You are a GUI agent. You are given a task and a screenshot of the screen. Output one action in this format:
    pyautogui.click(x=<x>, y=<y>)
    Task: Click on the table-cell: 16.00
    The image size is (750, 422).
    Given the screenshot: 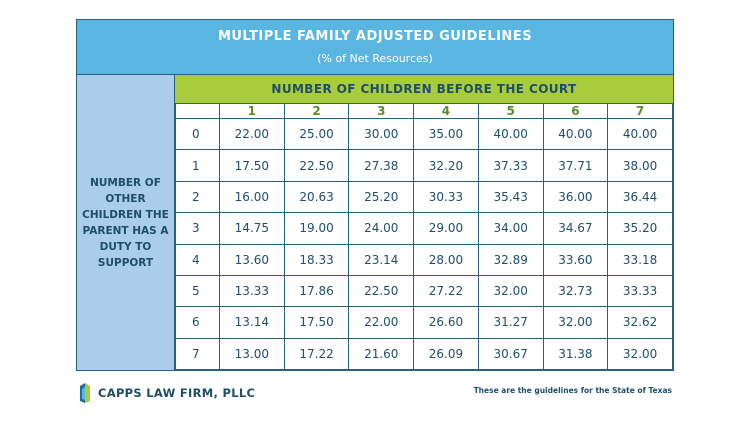 What is the action you would take?
    pyautogui.click(x=252, y=197)
    